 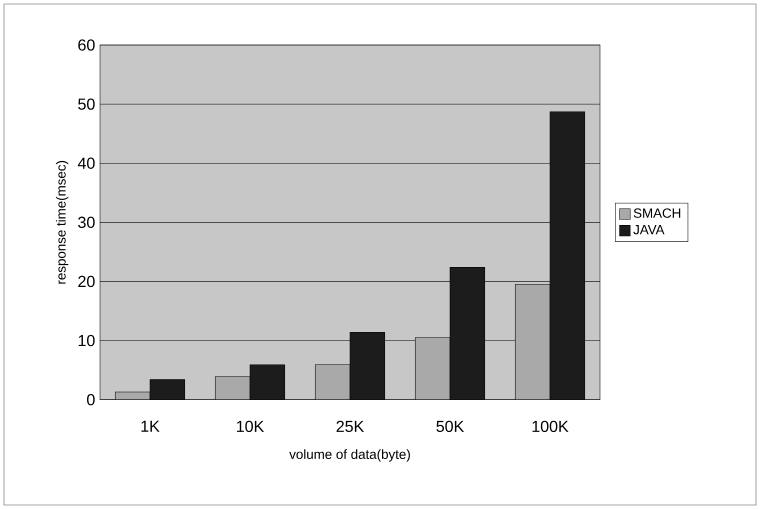 What do you see at coordinates (86, 282) in the screenshot?
I see `y-tick-label: 20` at bounding box center [86, 282].